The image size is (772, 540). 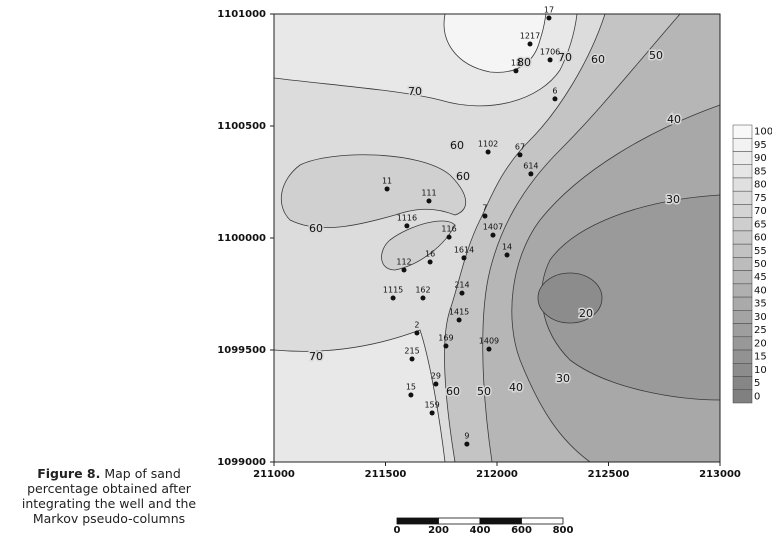 What do you see at coordinates (760, 304) in the screenshot?
I see `legend-label: 35` at bounding box center [760, 304].